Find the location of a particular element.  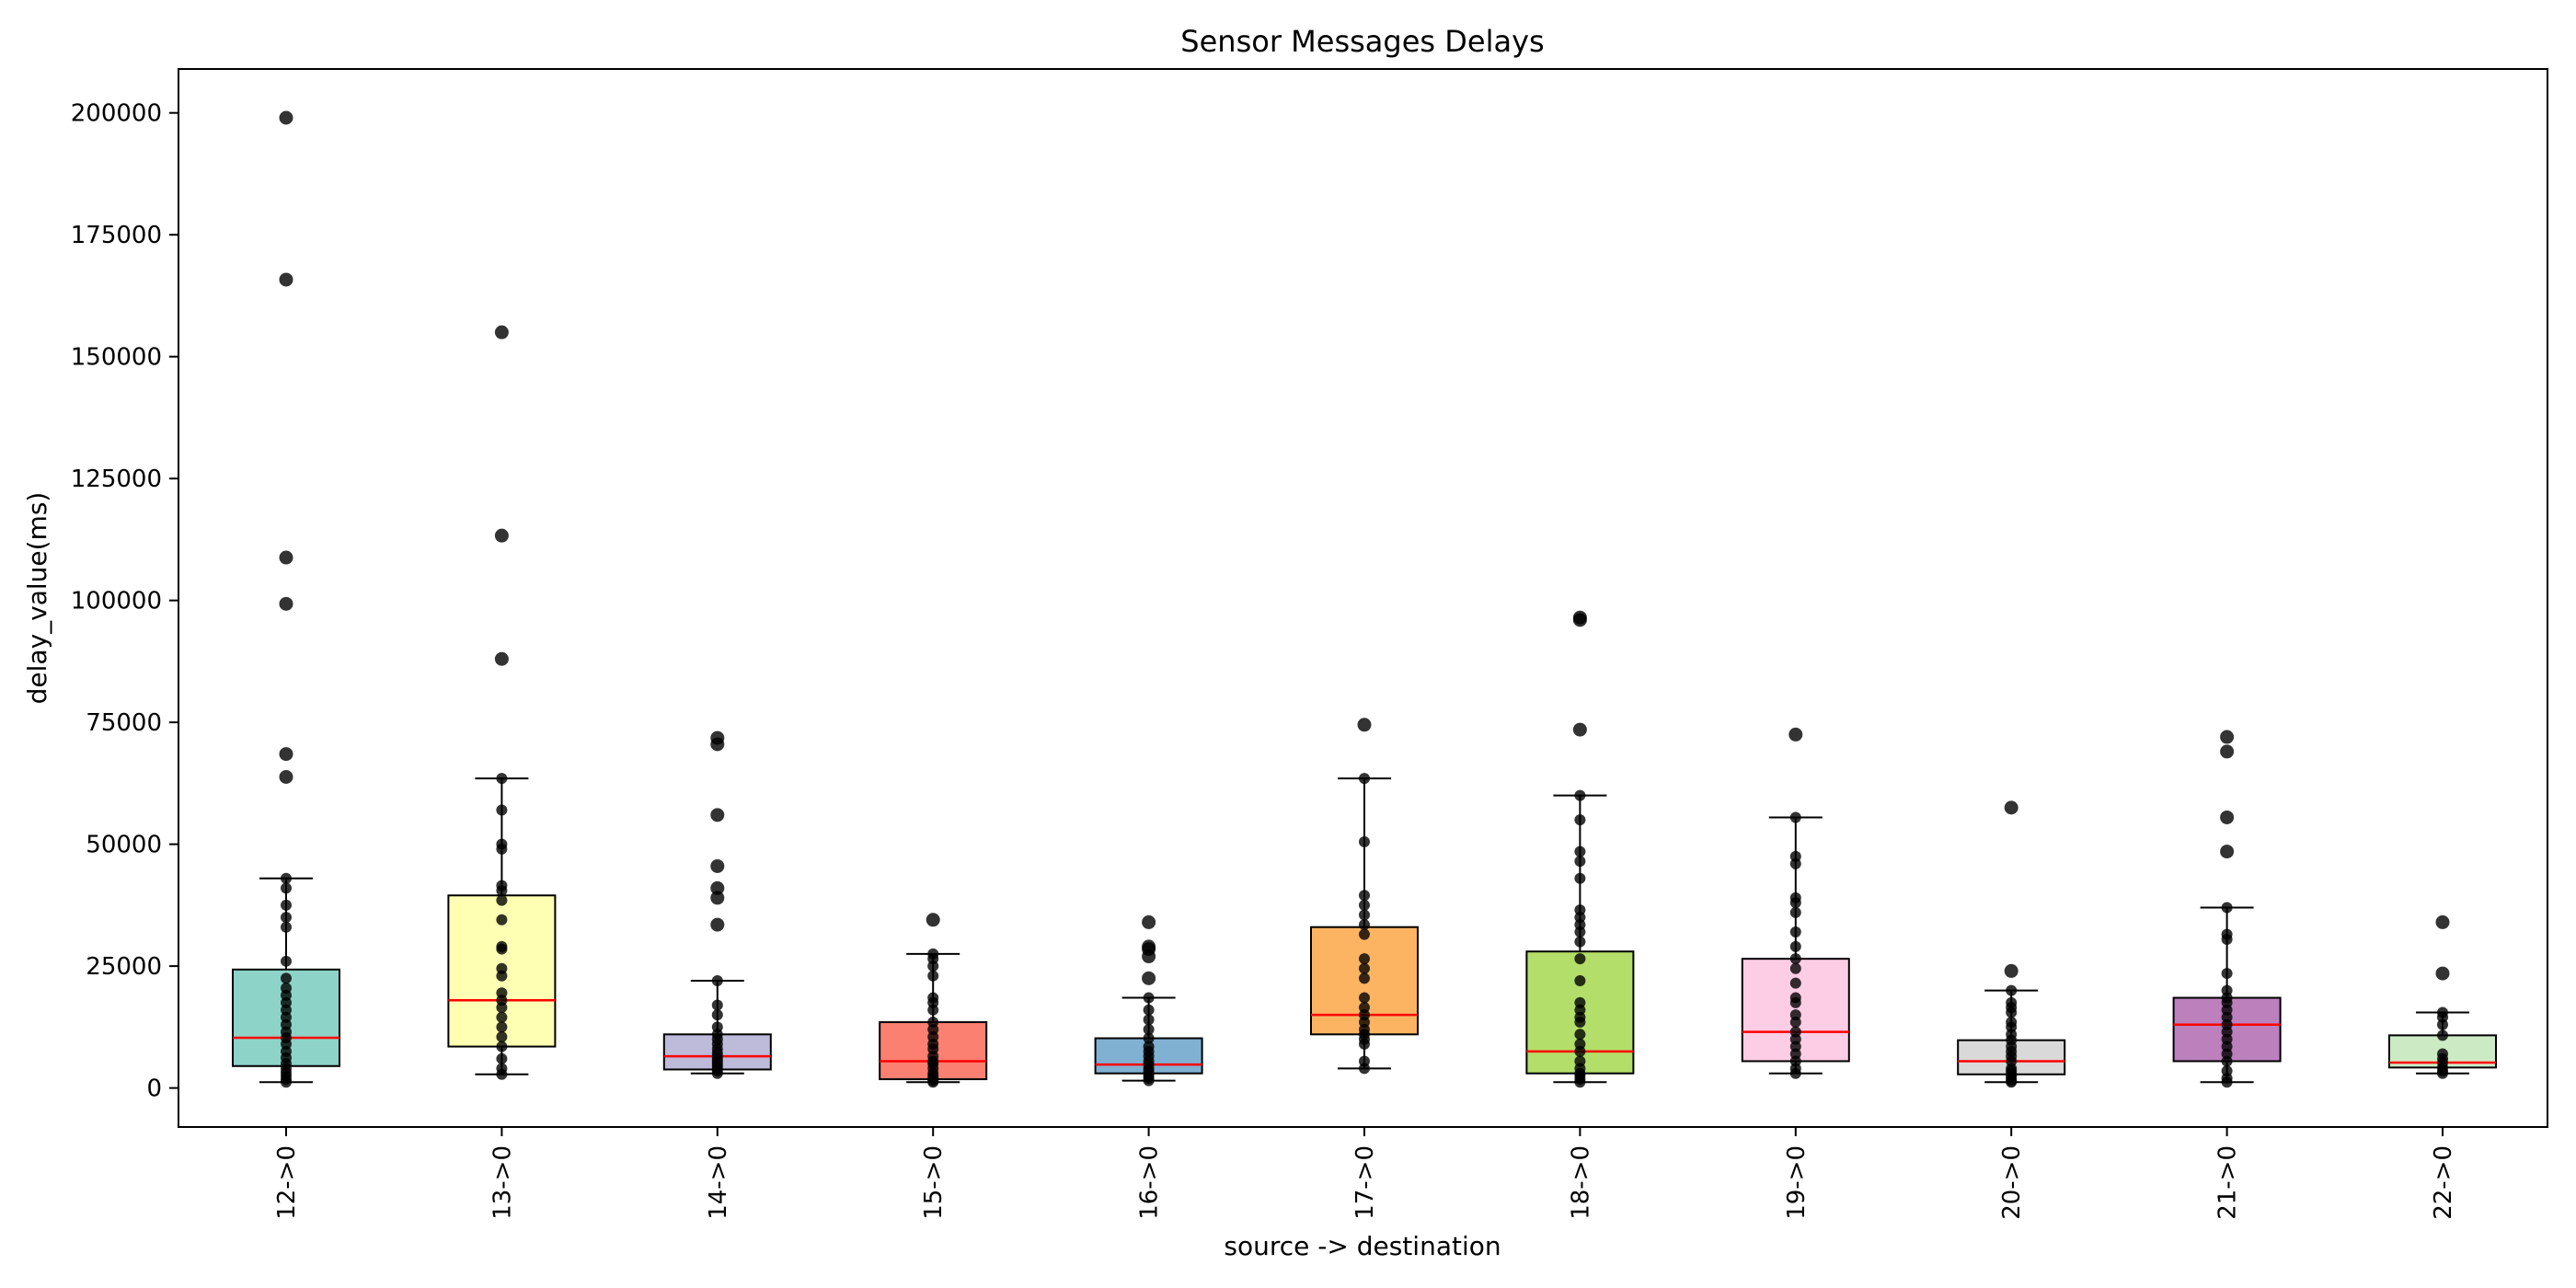

y-tick-label: 150000 is located at coordinates (116, 358).